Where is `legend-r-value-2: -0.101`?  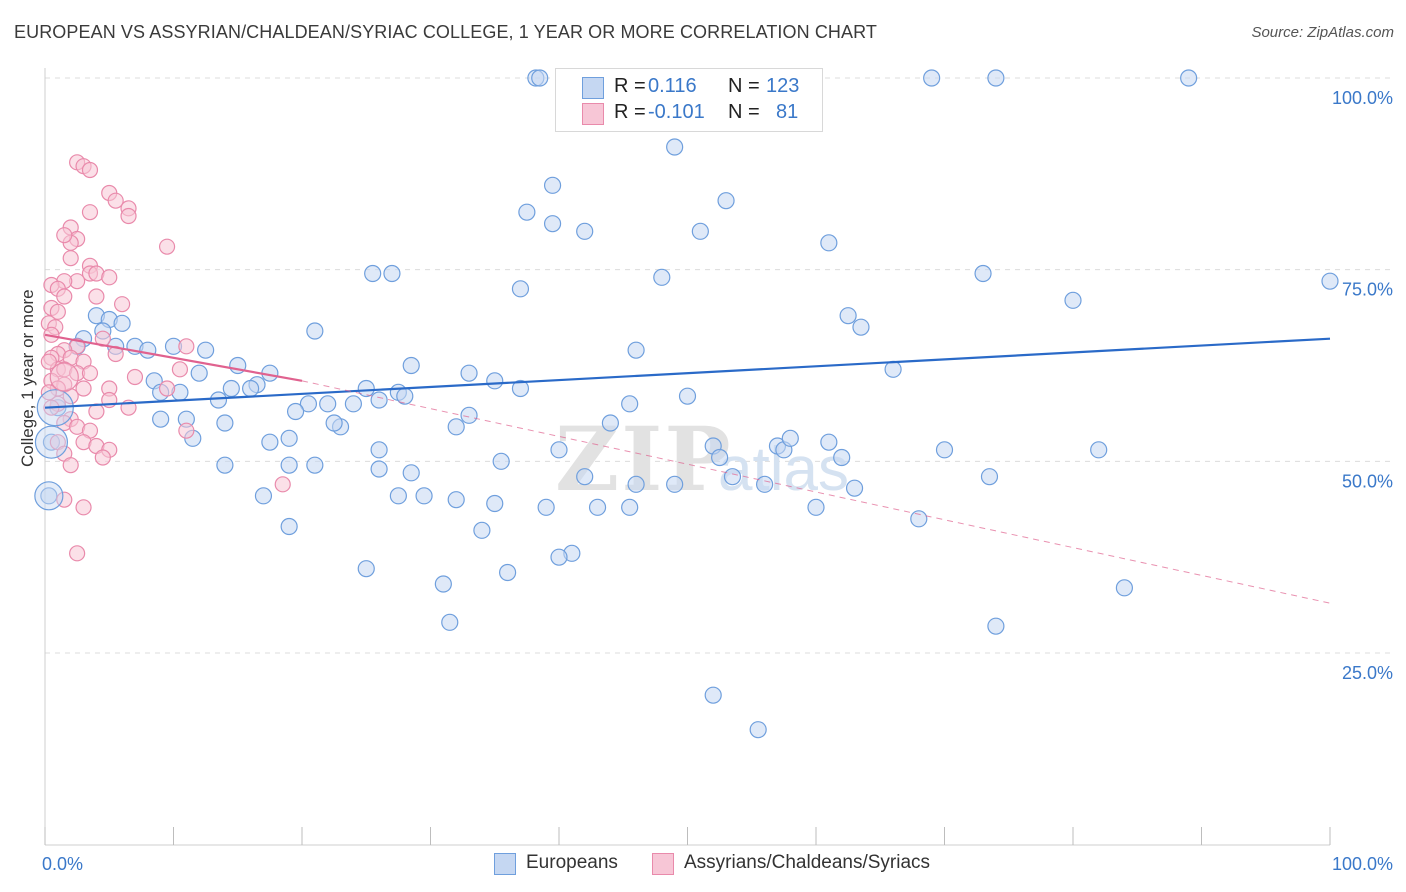 legend-r-value-2: -0.101 is located at coordinates (676, 112).